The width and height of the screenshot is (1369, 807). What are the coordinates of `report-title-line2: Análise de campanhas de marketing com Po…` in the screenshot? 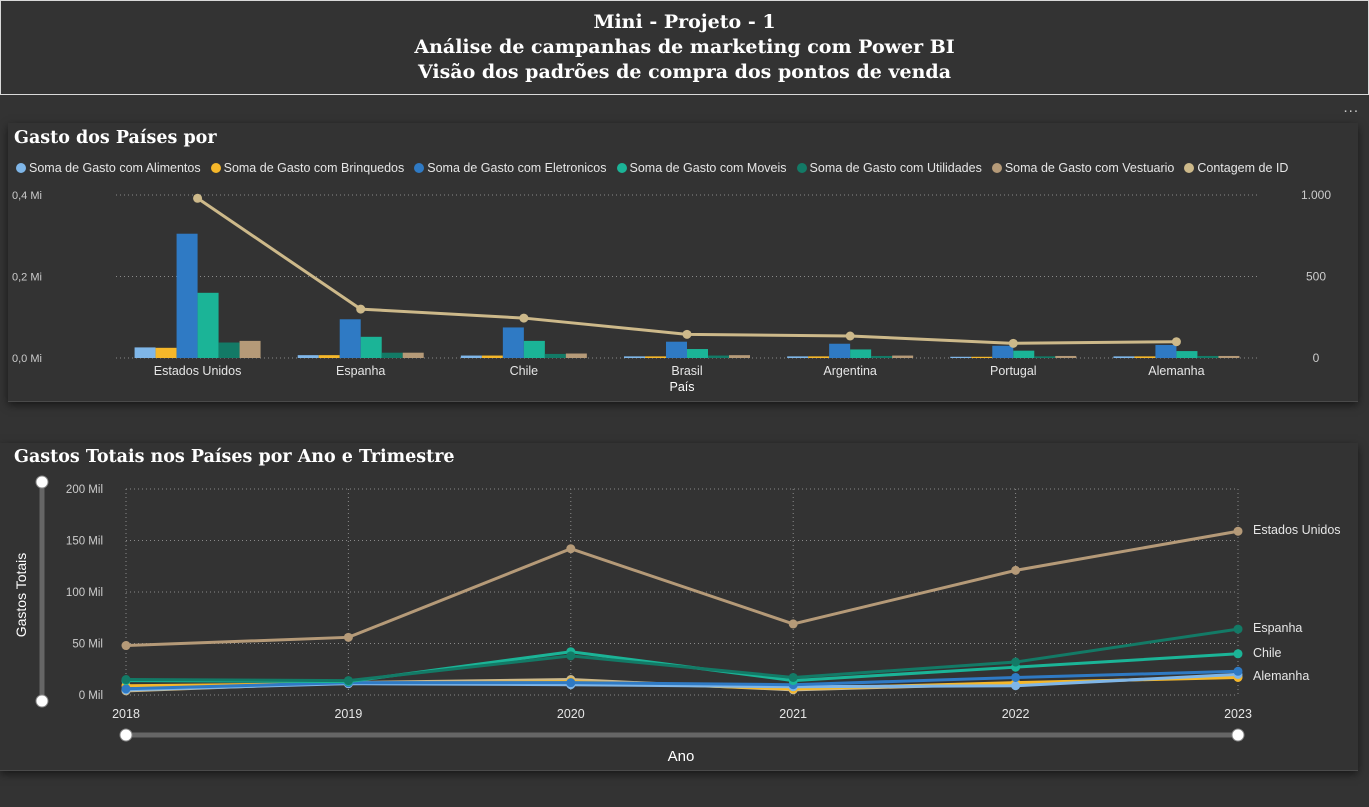 It's located at (684, 47).